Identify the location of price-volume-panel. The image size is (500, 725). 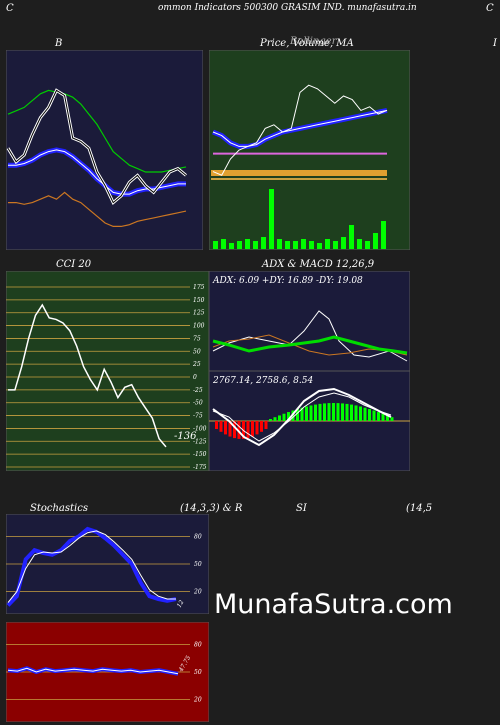
(309, 150).